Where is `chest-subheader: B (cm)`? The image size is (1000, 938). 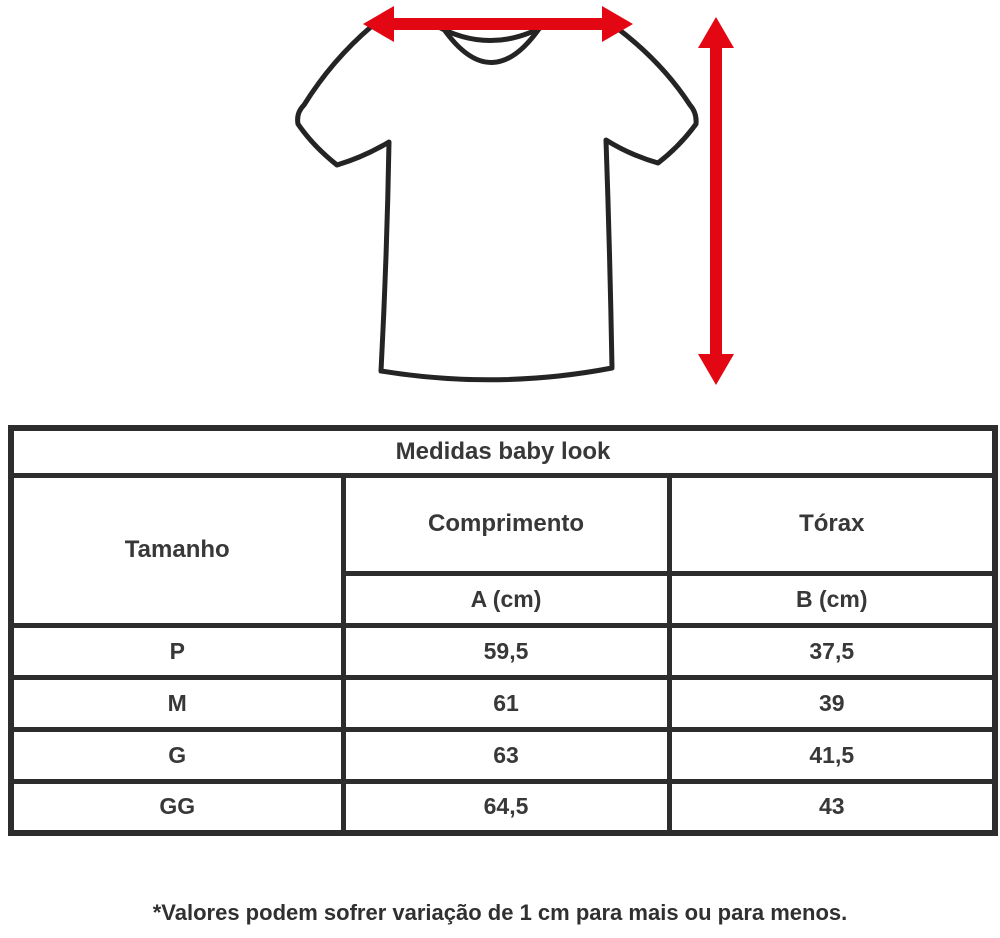
chest-subheader: B (cm) is located at coordinates (832, 599).